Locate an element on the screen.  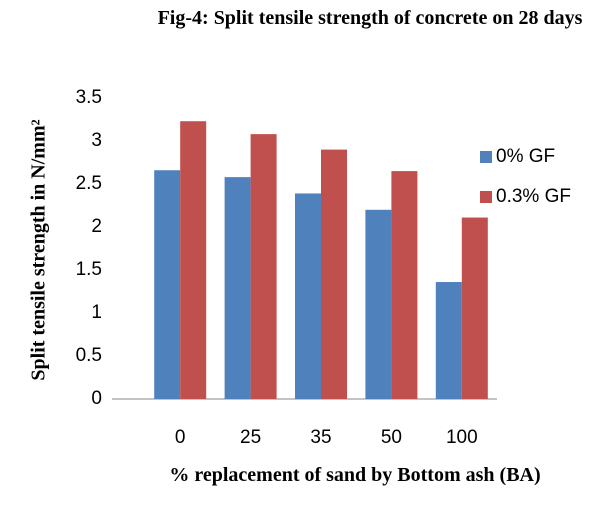
y-tick-label: 0 is located at coordinates (96, 398).